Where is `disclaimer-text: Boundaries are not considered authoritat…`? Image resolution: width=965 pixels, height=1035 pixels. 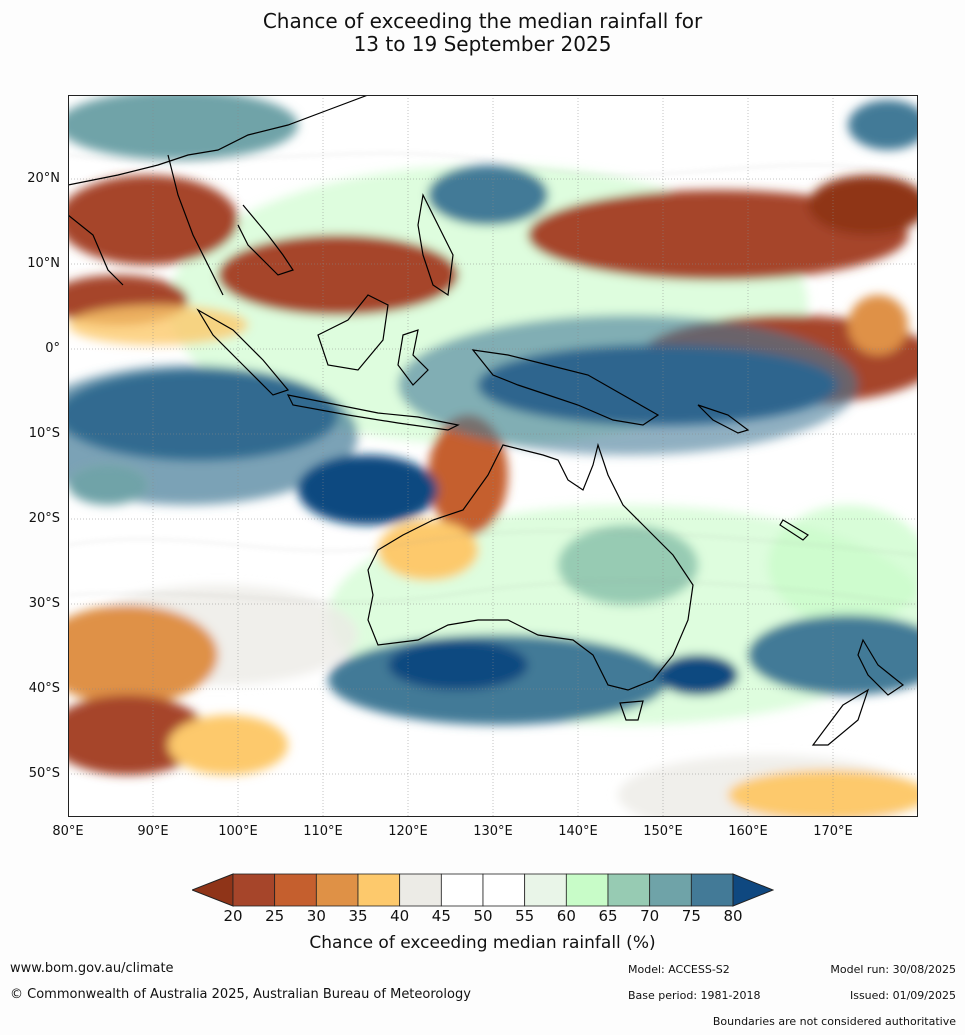 disclaimer-text: Boundaries are not considered authoritat… is located at coordinates (834, 1021).